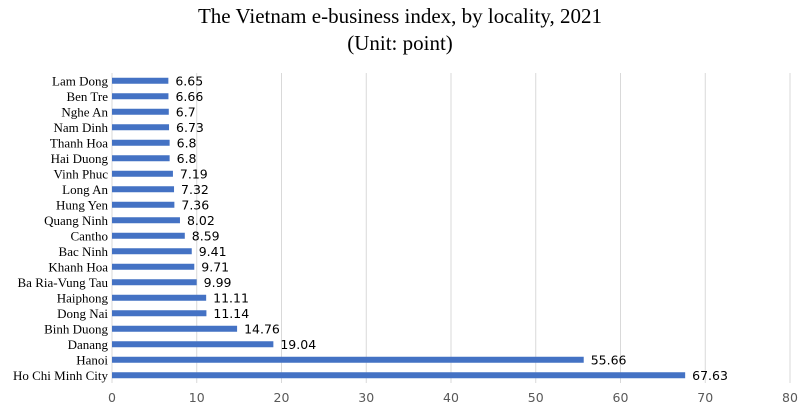 This screenshot has height=412, width=800. Describe the element at coordinates (82, 204) in the screenshot. I see `category-label: Hung Yen` at that location.